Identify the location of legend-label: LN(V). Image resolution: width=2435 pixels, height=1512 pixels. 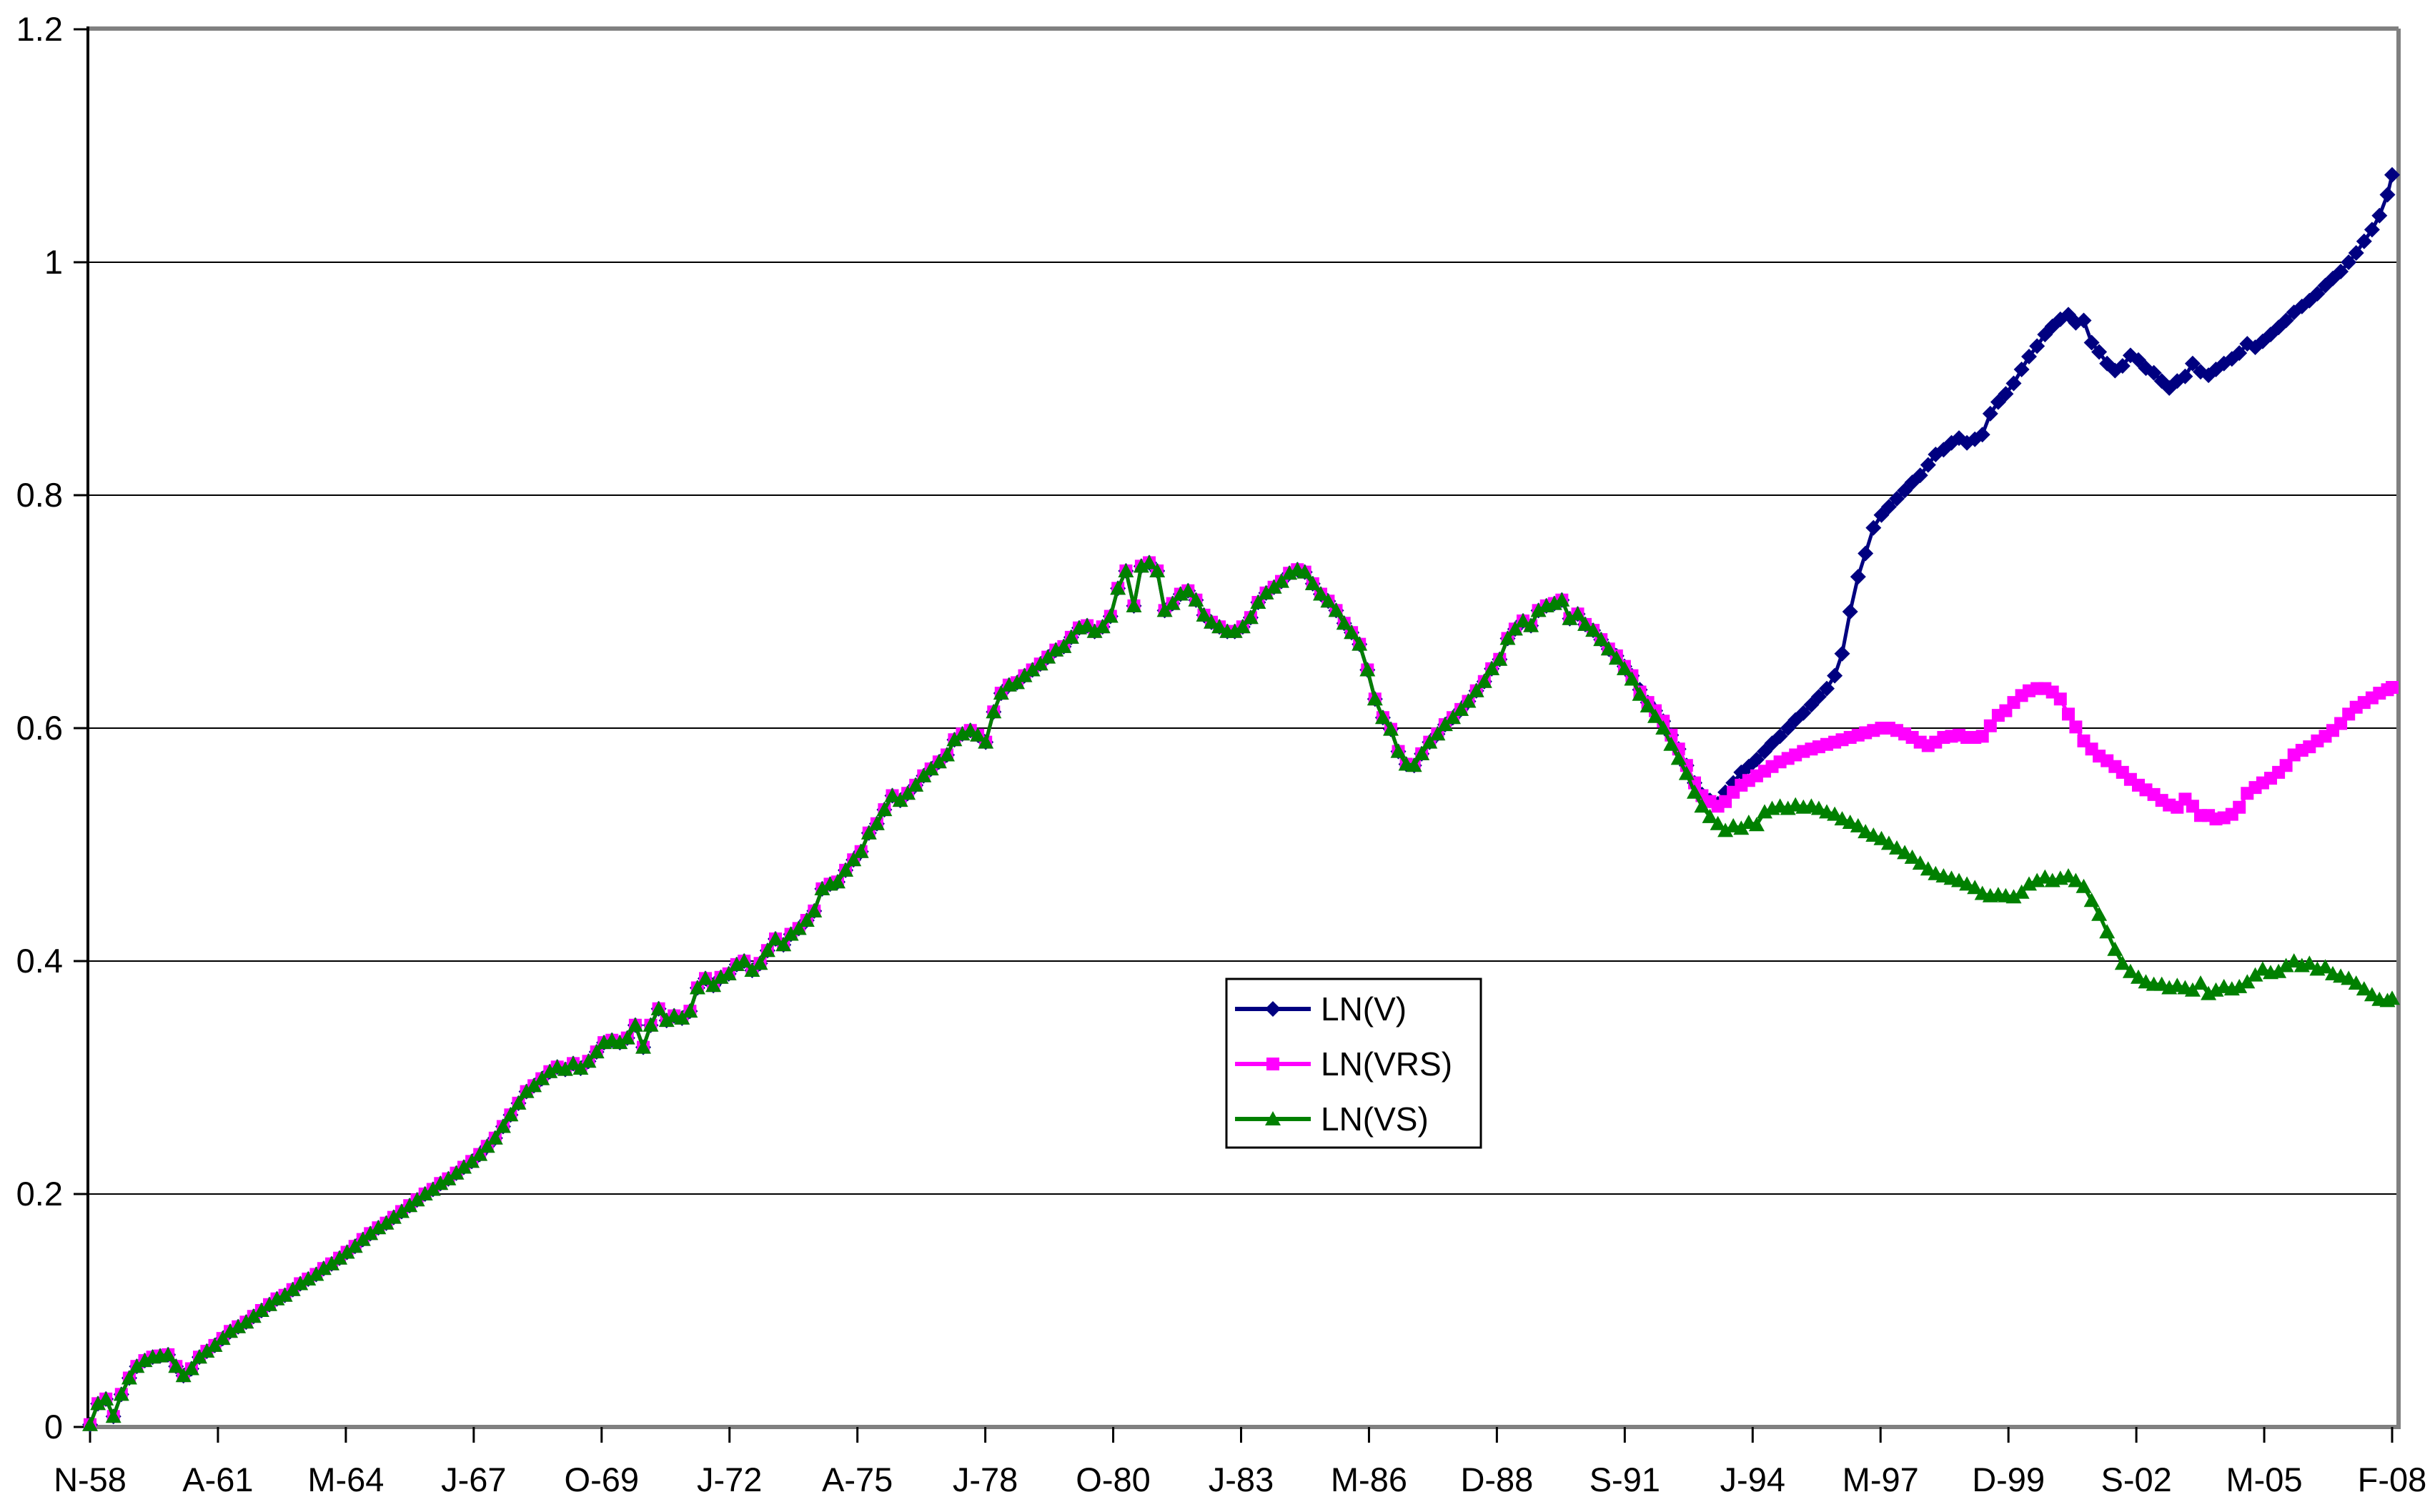
(1364, 1009).